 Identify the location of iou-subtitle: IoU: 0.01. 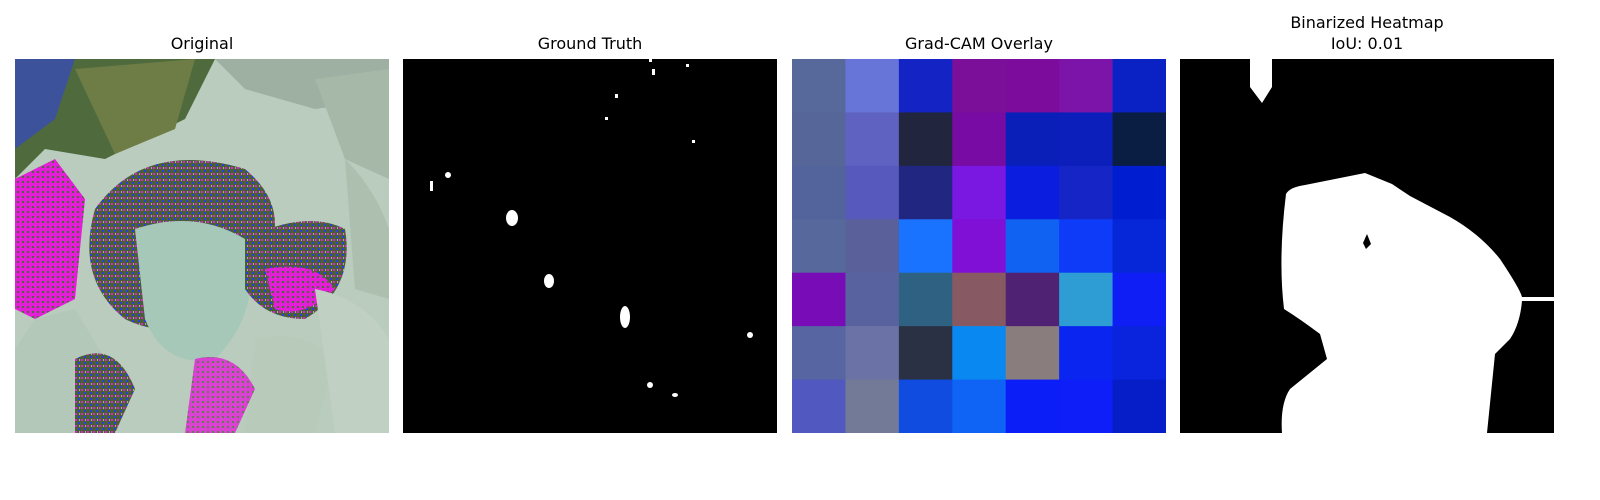
(1367, 43).